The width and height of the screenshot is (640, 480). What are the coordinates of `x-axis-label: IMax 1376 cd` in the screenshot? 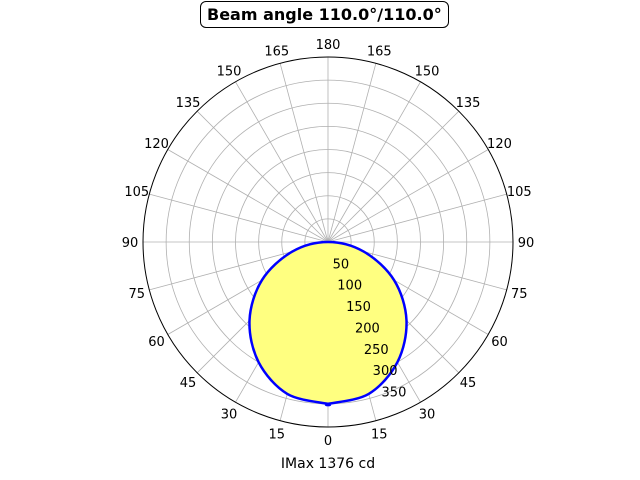 It's located at (328, 464).